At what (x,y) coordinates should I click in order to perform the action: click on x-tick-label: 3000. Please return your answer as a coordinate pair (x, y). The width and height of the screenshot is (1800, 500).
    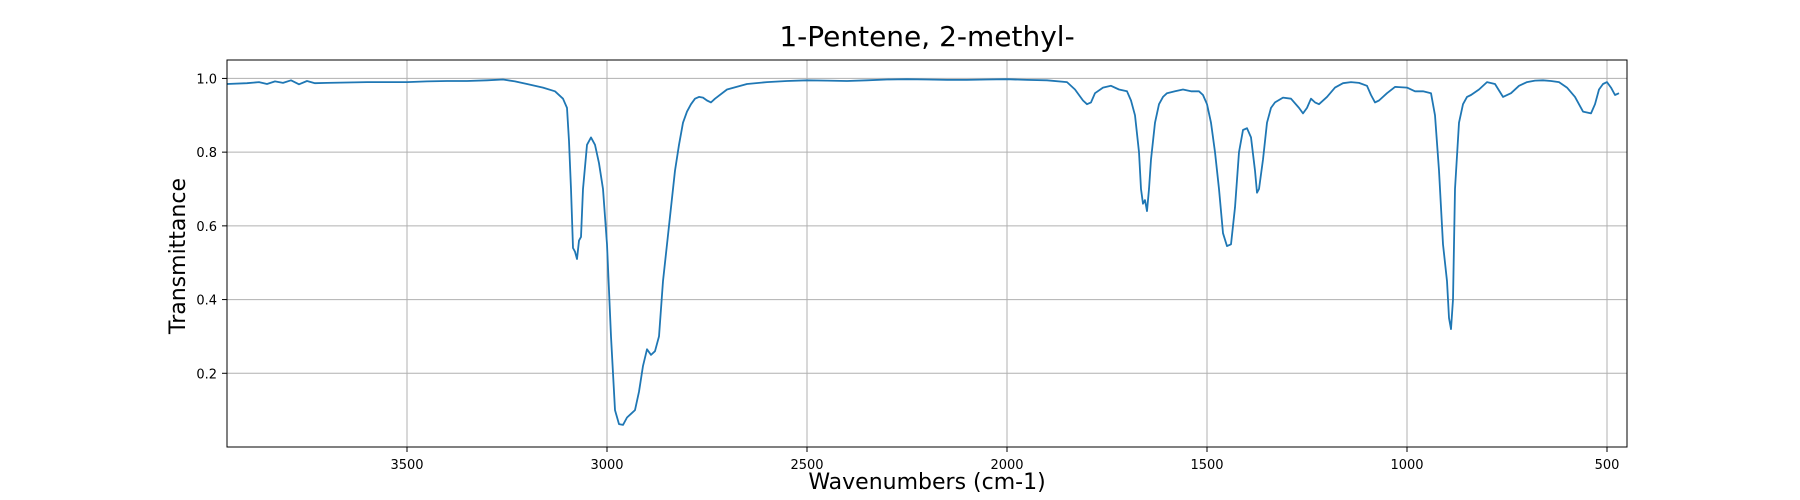
    Looking at the image, I should click on (606, 465).